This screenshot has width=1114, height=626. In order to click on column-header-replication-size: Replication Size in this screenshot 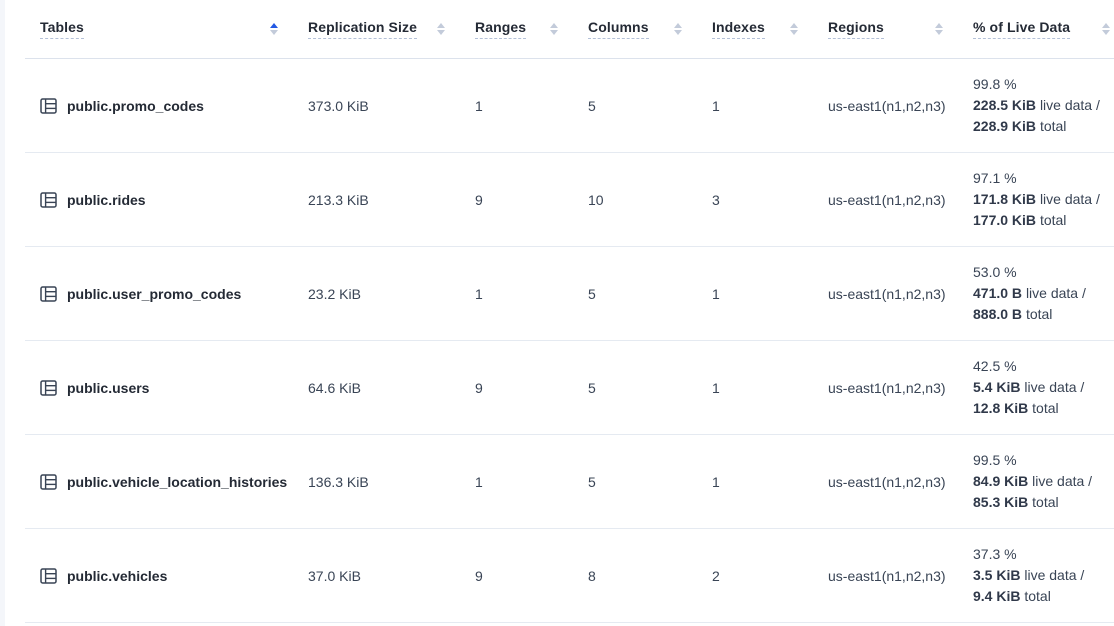, I will do `click(391, 29)`.